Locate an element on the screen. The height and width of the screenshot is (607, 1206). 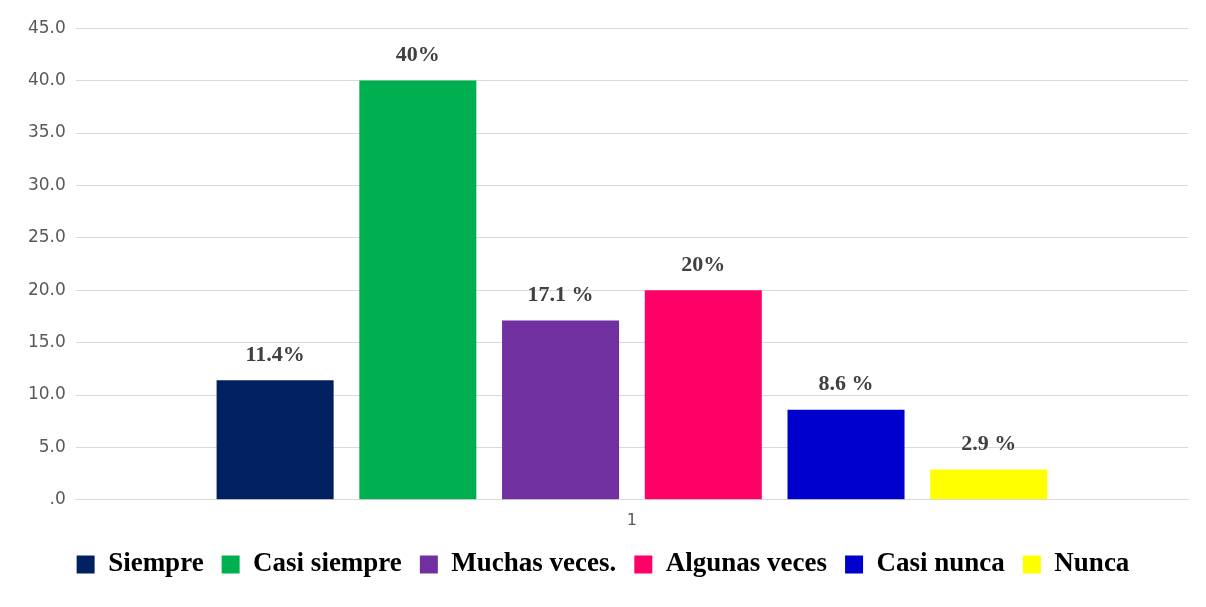
y-tick-label: 10.0 is located at coordinates (46, 393).